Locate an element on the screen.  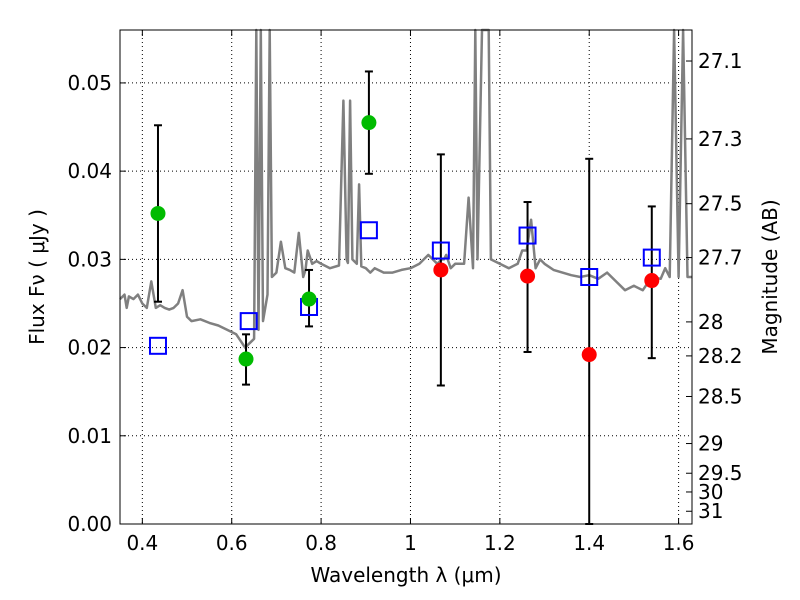
right-tick-label: 29.5 is located at coordinates (720, 473).